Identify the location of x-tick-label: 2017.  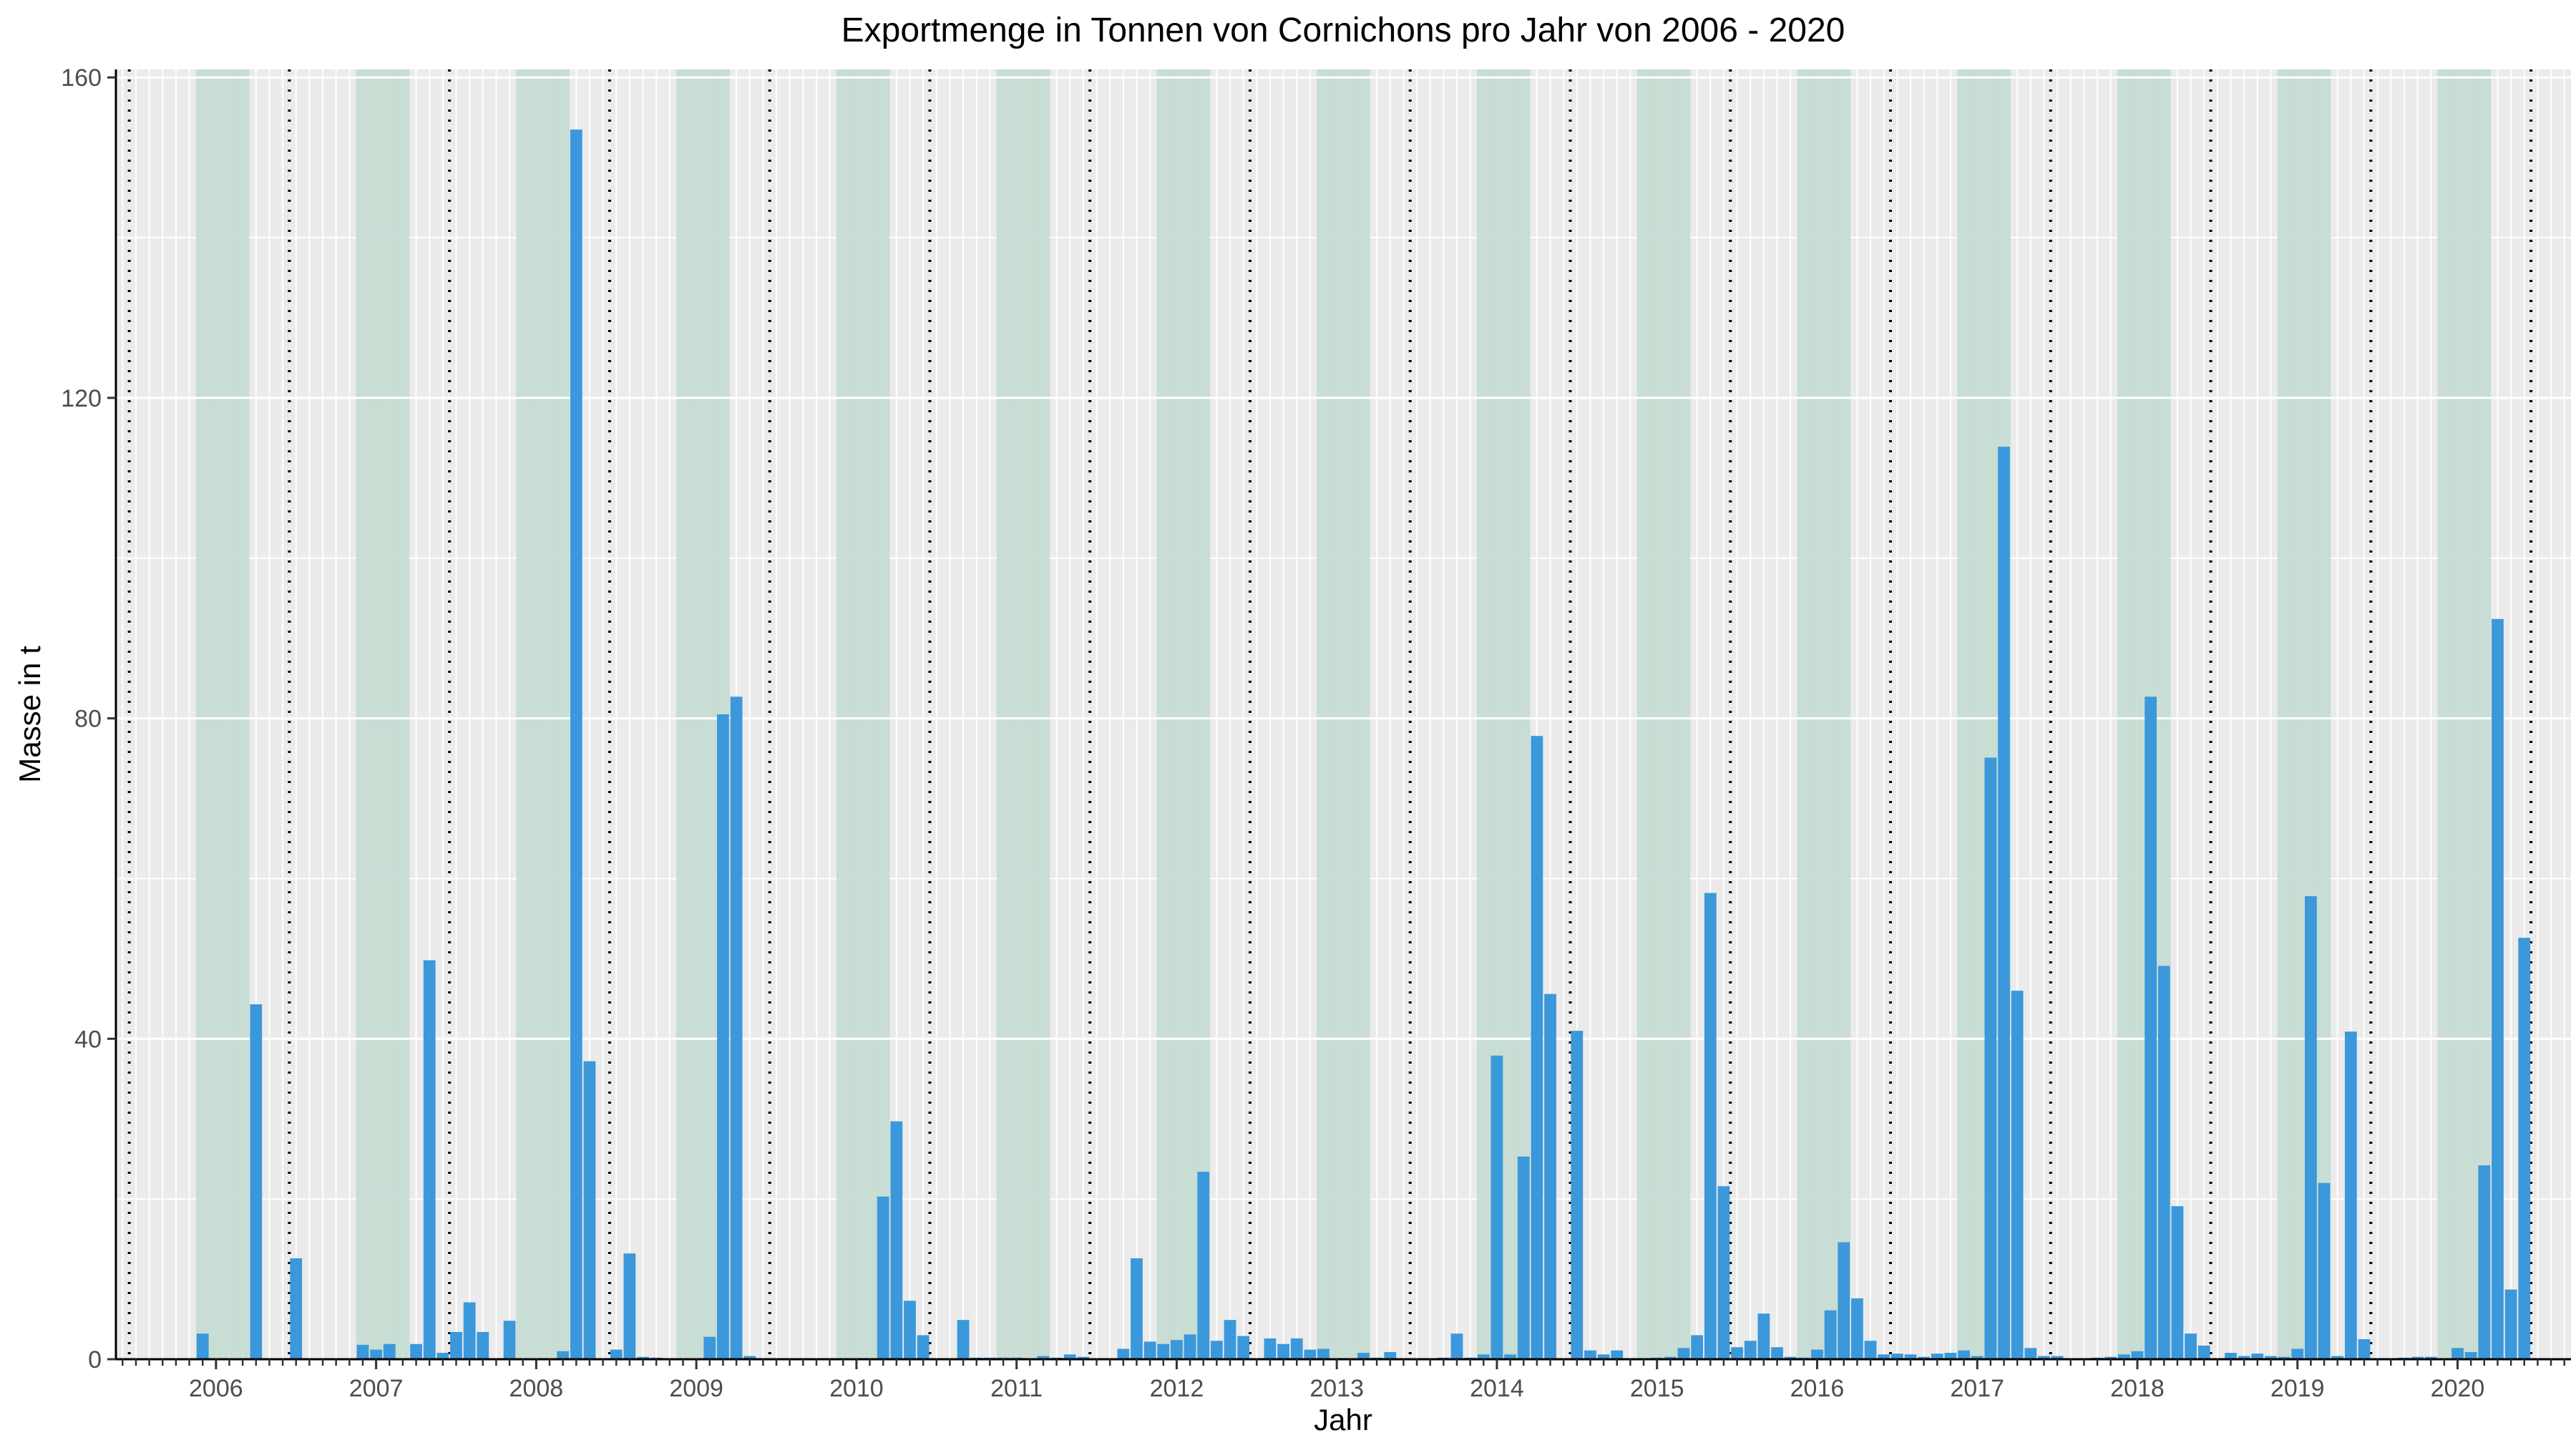
(1977, 1388).